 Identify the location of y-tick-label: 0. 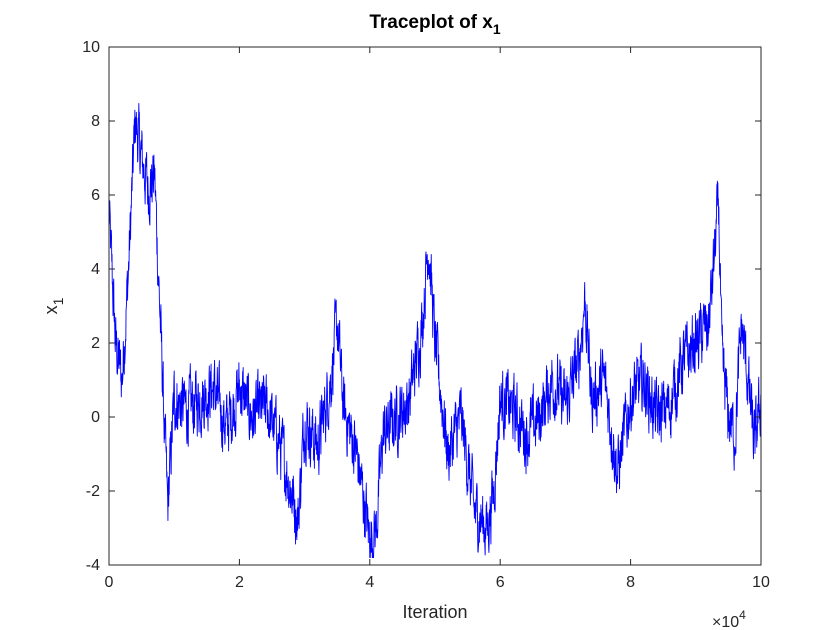
(95, 417).